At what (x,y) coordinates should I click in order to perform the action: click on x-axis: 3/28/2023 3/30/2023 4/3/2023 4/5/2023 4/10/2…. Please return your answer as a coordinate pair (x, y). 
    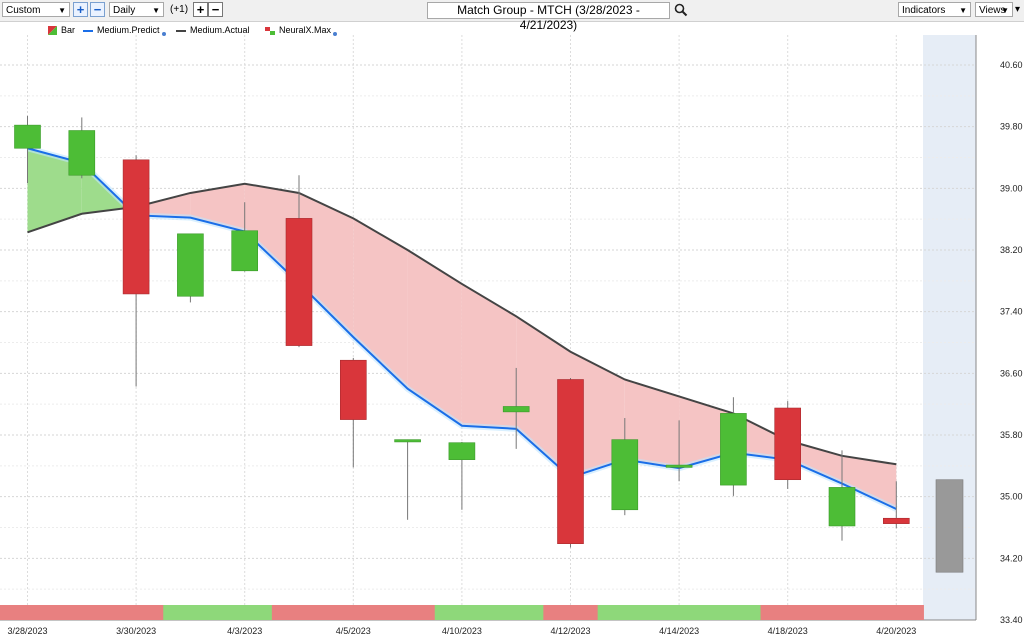
    Looking at the image, I should click on (461, 631).